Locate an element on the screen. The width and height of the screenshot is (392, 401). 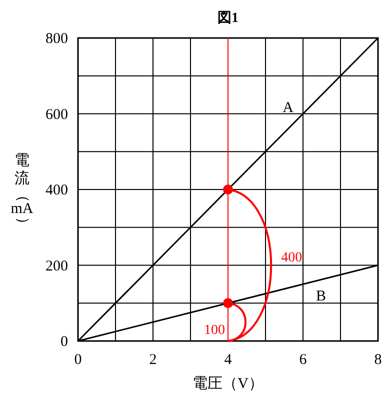
x-tick-label: 6 is located at coordinates (303, 360).